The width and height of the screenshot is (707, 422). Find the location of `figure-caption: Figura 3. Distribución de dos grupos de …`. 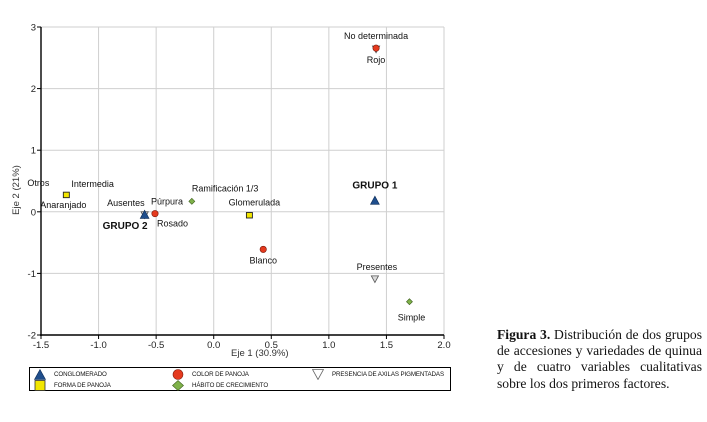

figure-caption: Figura 3. Distribución de dos grupos de … is located at coordinates (599, 359).